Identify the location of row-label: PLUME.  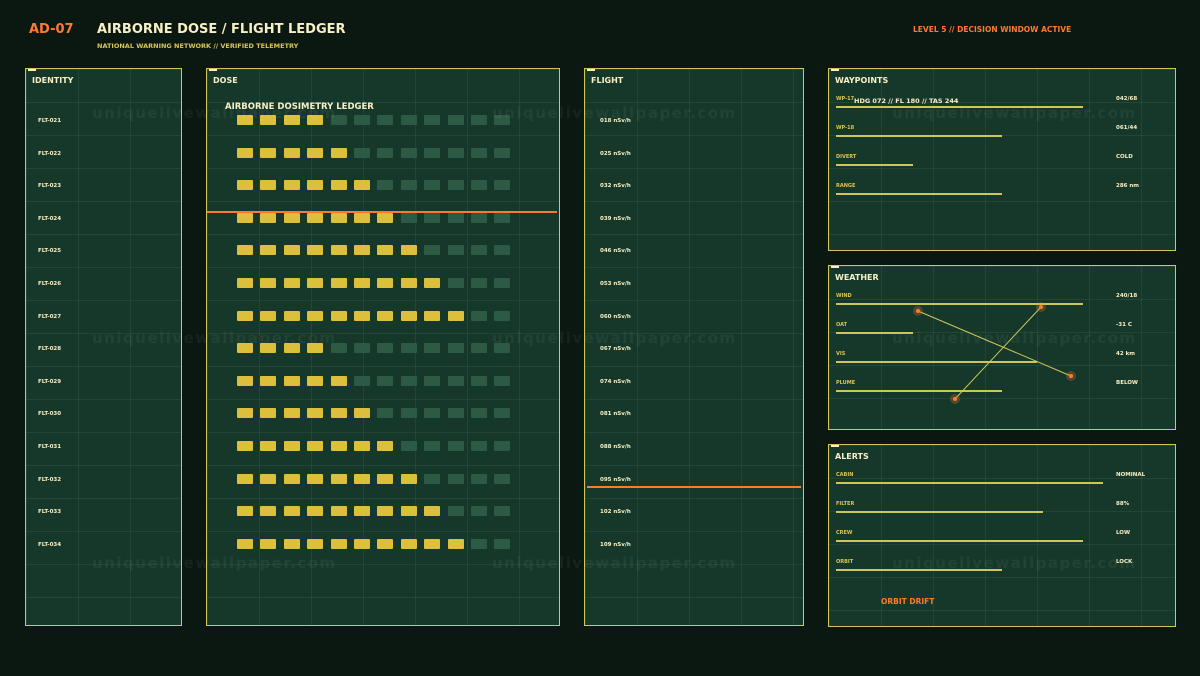
(846, 383).